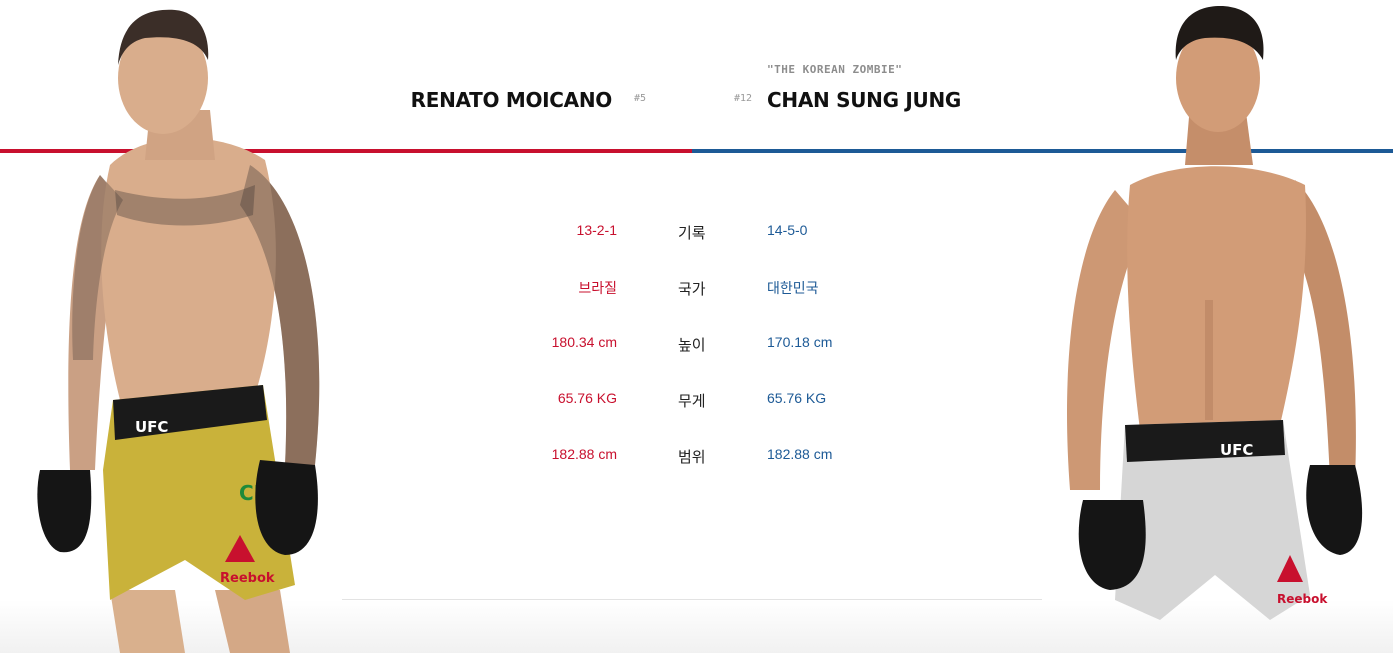 This screenshot has height=653, width=1393. I want to click on red-trunks-reebok-text: Reebok, so click(247, 578).